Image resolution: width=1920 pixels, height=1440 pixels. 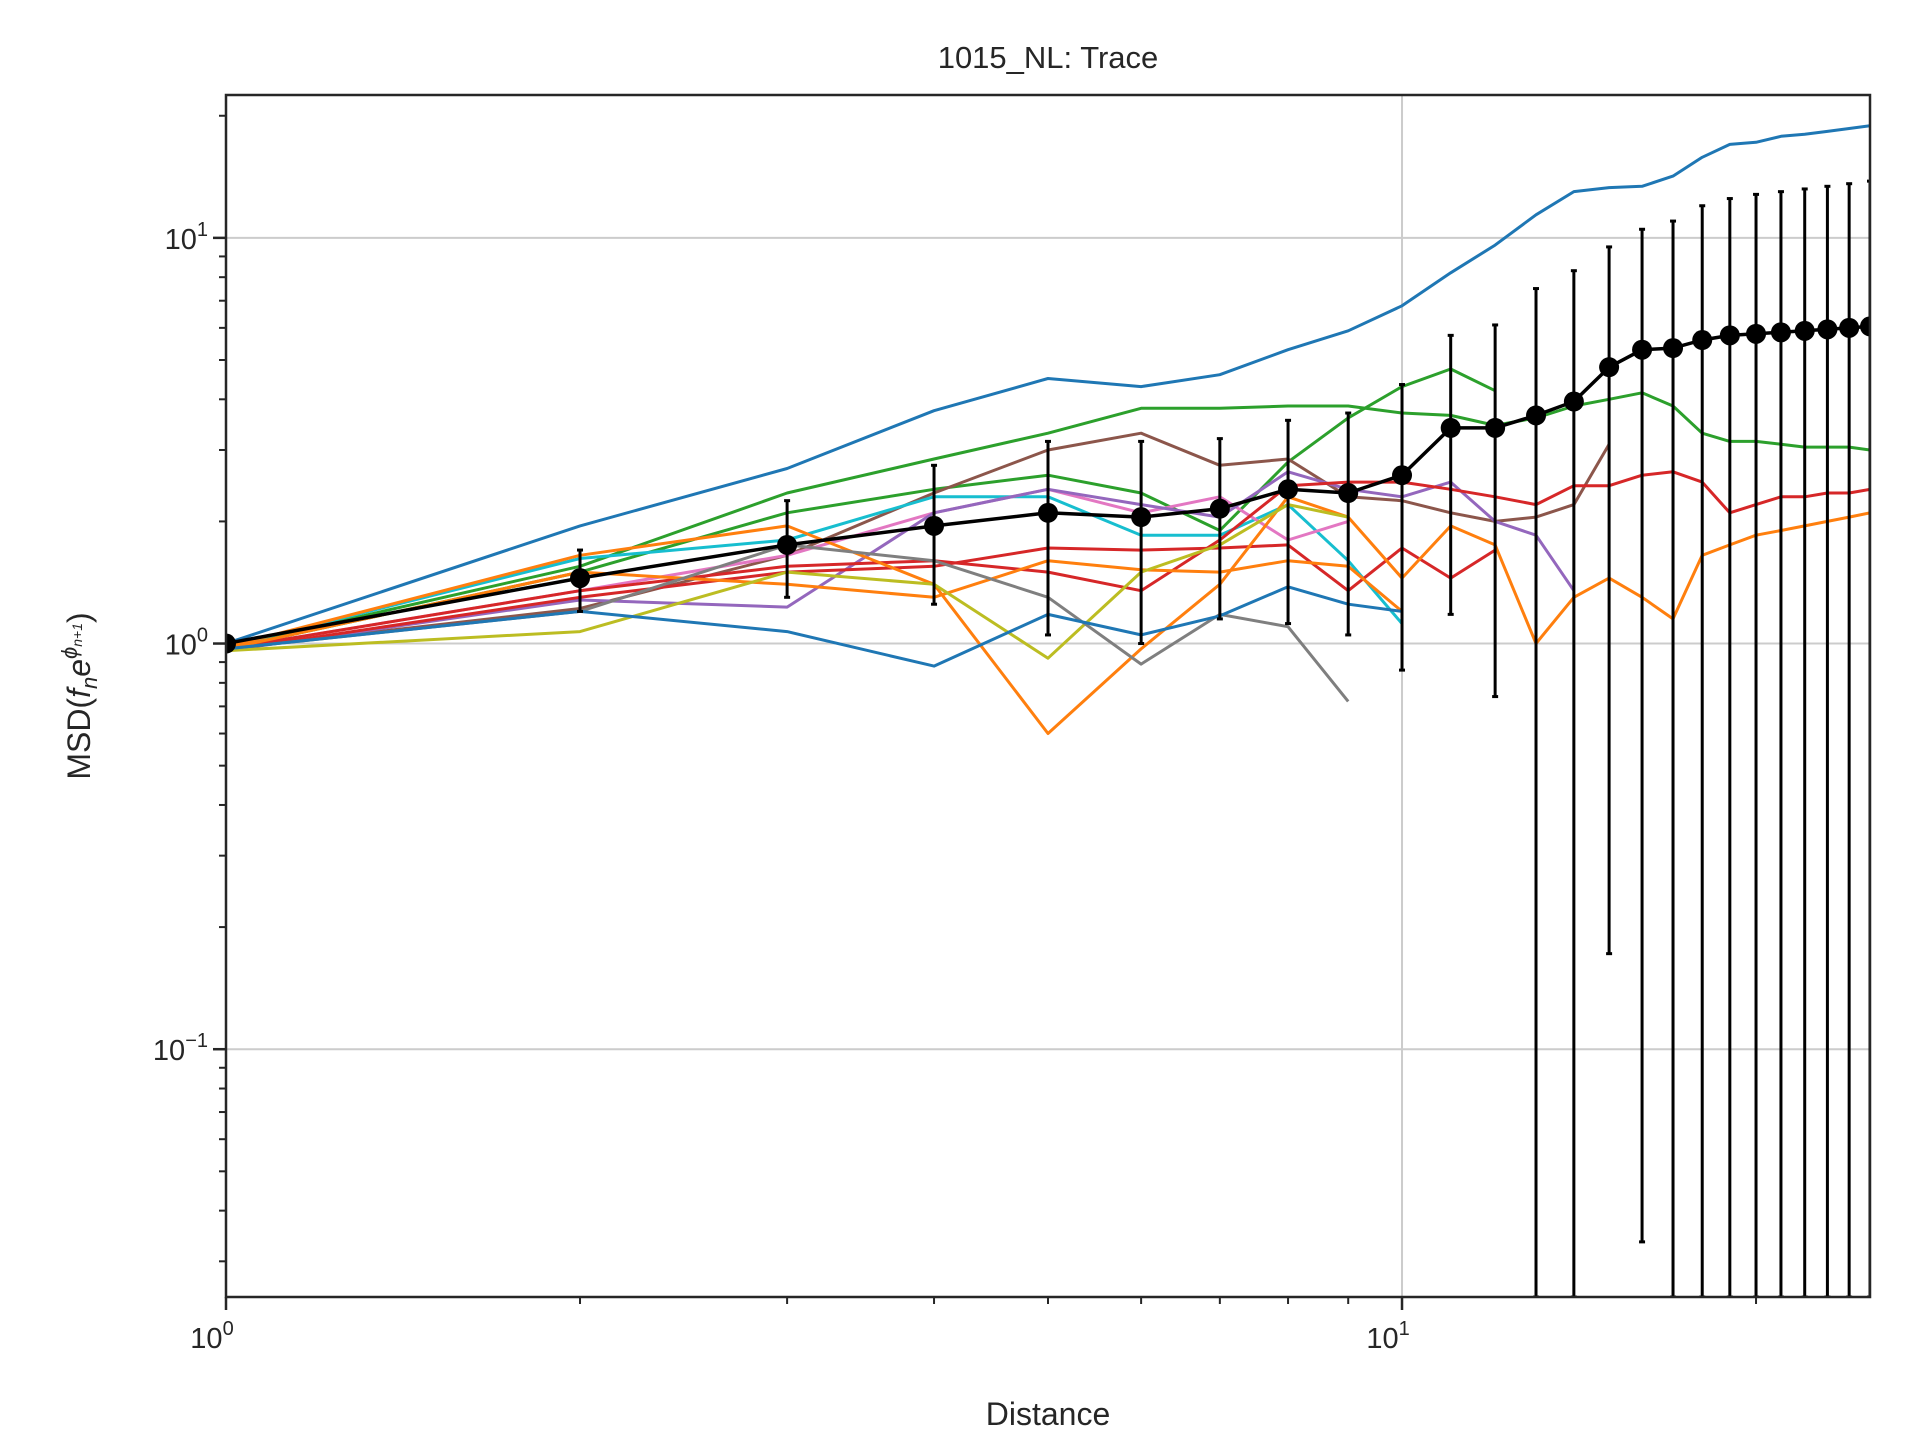 I want to click on ylabel-prefix: MSD(, so click(x=79, y=739).